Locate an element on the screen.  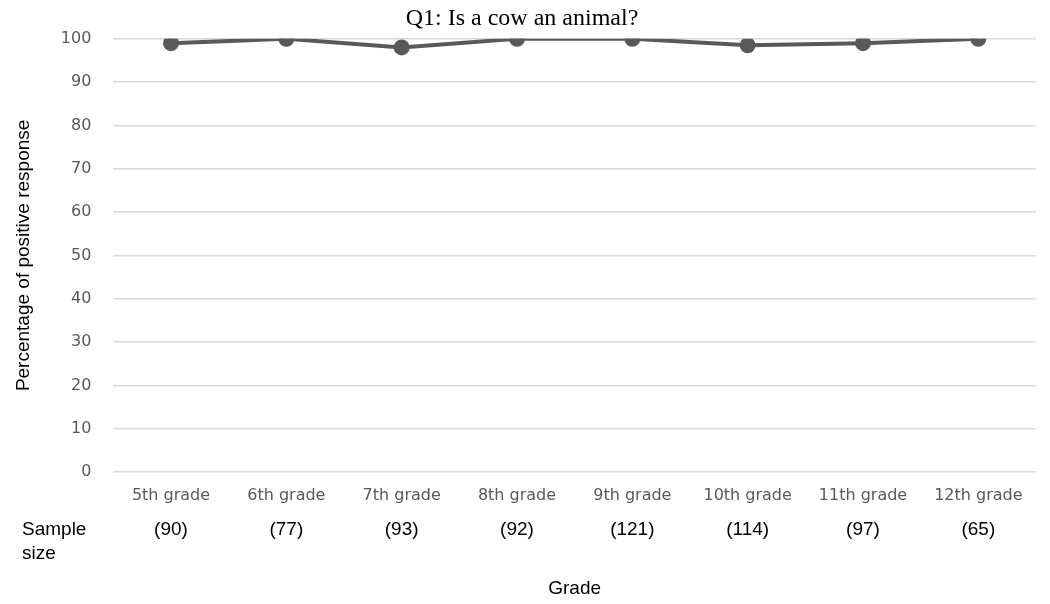
text: Sample size is located at coordinates (54, 540).